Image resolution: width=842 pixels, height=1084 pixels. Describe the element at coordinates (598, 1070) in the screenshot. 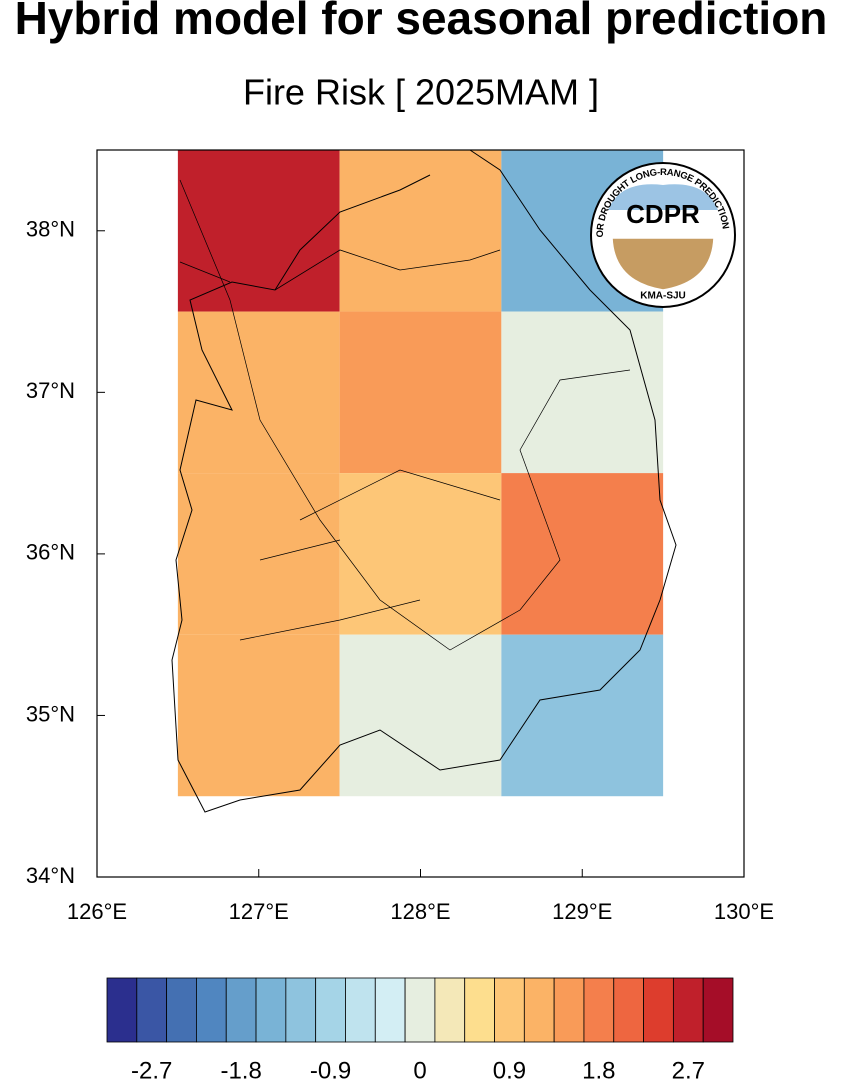

I see `colorbar-label: 1.8` at that location.